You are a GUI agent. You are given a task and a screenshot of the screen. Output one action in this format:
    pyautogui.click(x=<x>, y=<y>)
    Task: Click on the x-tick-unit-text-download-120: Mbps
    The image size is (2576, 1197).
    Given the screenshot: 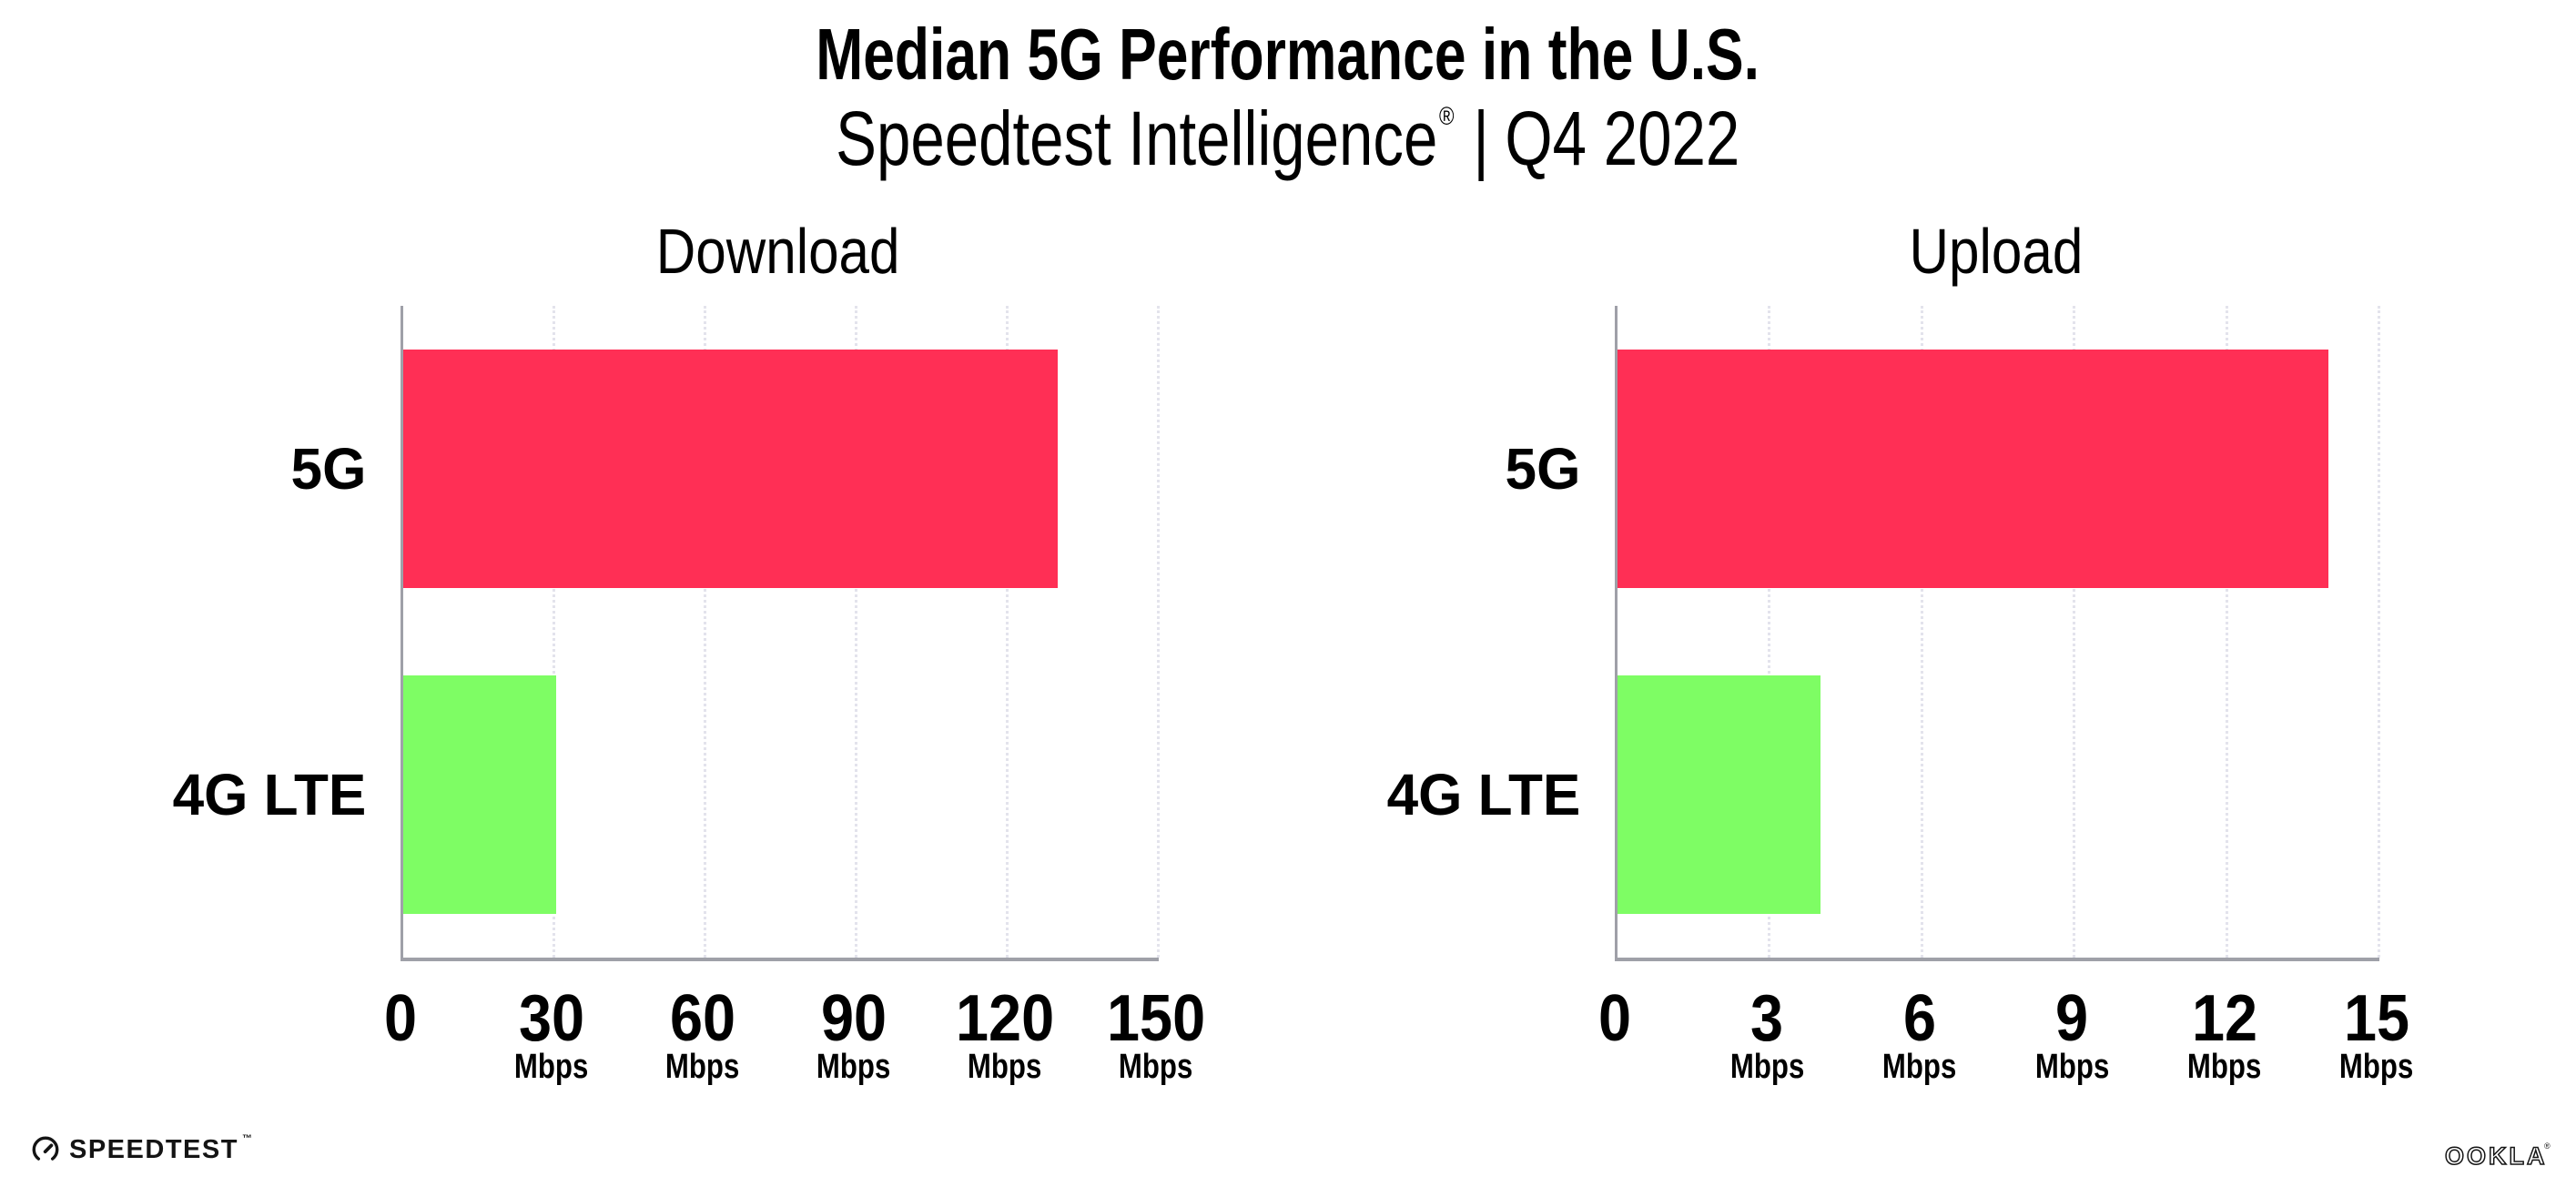 What is the action you would take?
    pyautogui.click(x=1005, y=1067)
    